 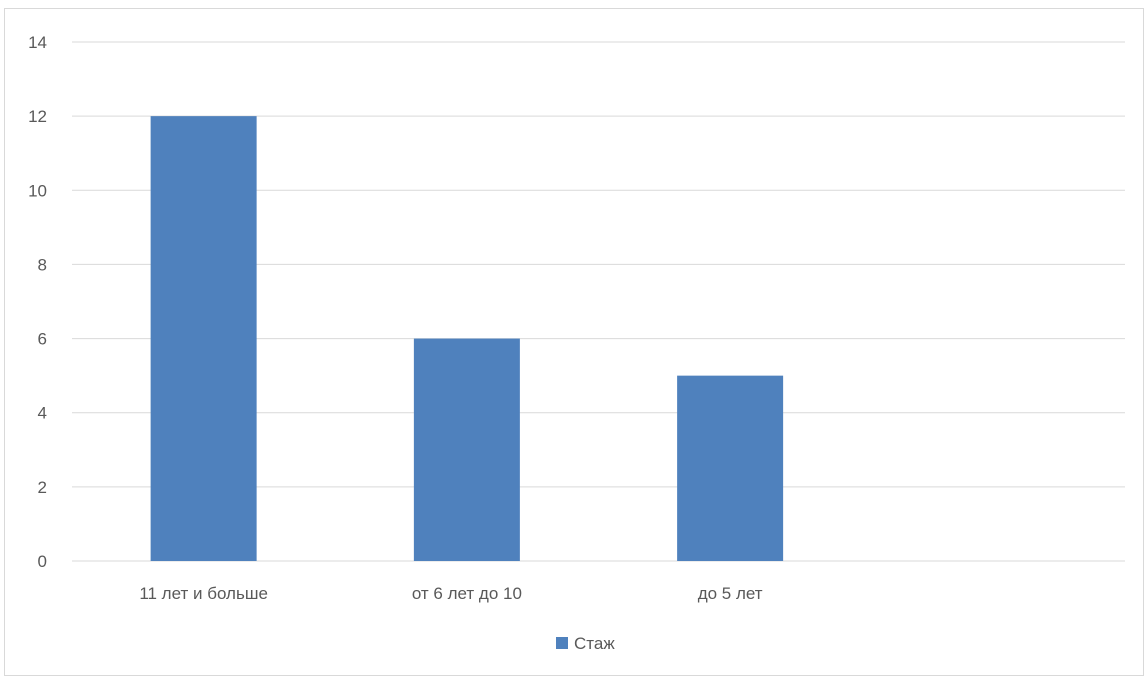 What do you see at coordinates (37, 116) in the screenshot?
I see `y-tick-label: 12` at bounding box center [37, 116].